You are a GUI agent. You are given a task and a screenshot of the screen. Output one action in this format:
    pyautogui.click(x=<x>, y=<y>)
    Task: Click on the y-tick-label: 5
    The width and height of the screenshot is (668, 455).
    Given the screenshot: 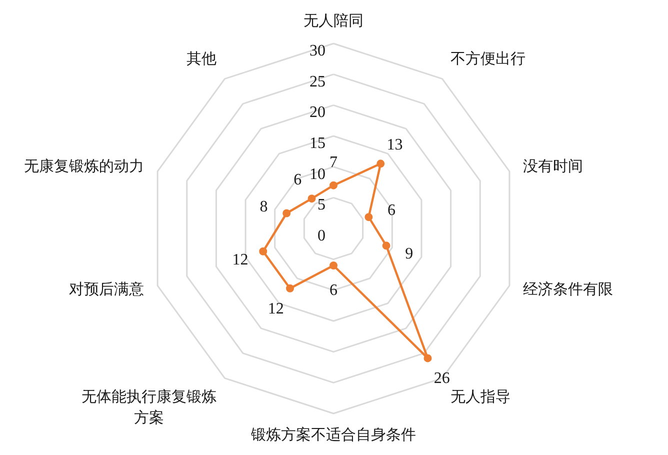 What is the action you would take?
    pyautogui.click(x=322, y=205)
    